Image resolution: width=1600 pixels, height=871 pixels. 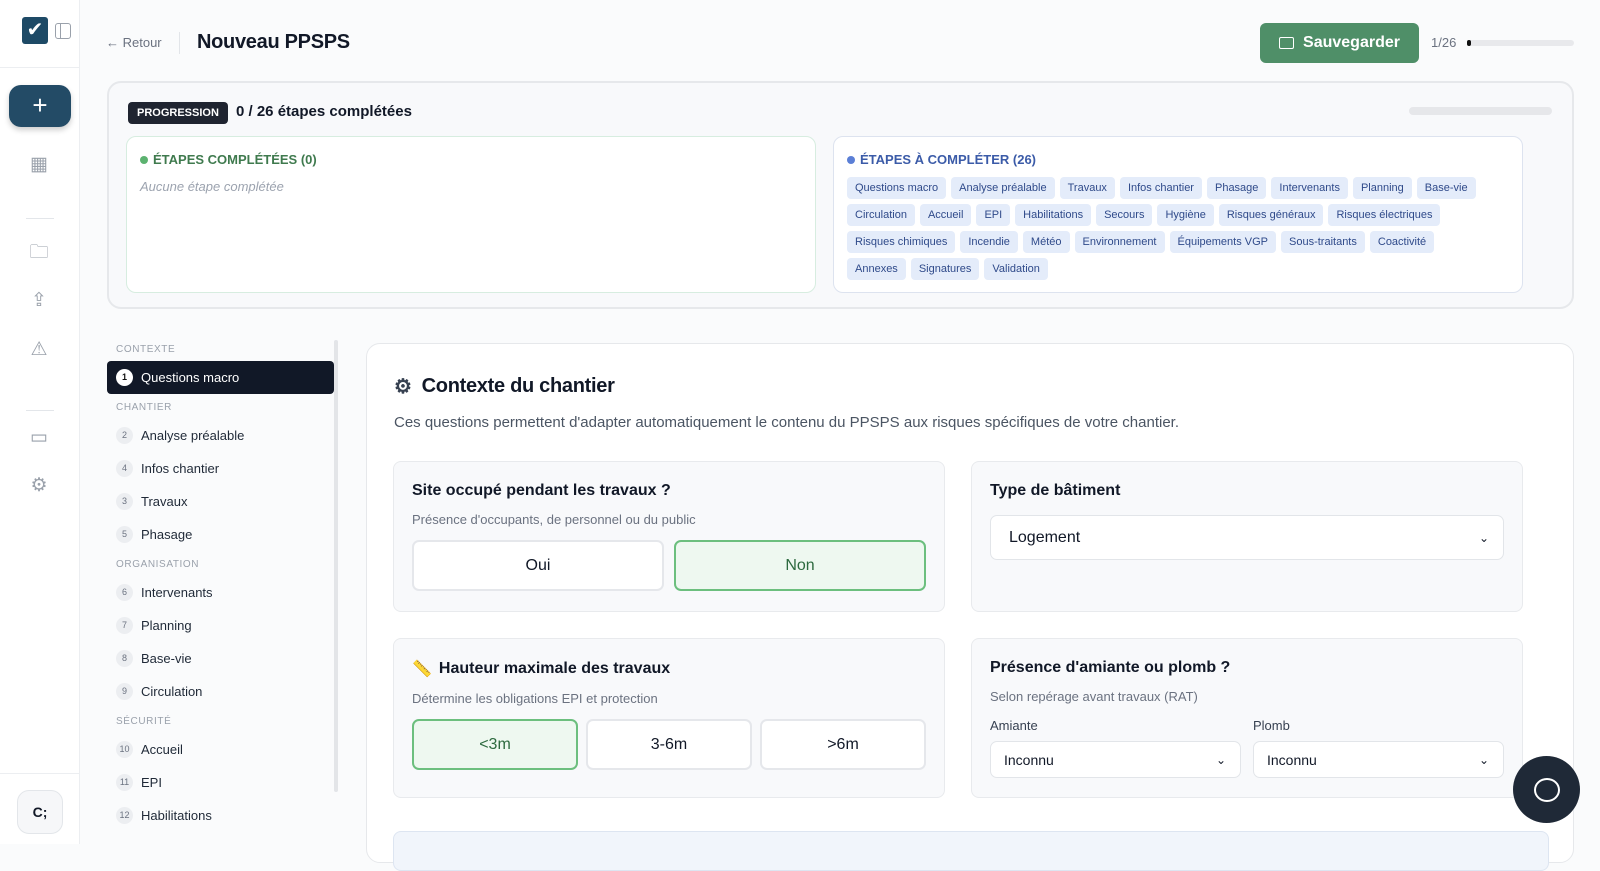 What do you see at coordinates (124, 658) in the screenshot?
I see `step-number: 8` at bounding box center [124, 658].